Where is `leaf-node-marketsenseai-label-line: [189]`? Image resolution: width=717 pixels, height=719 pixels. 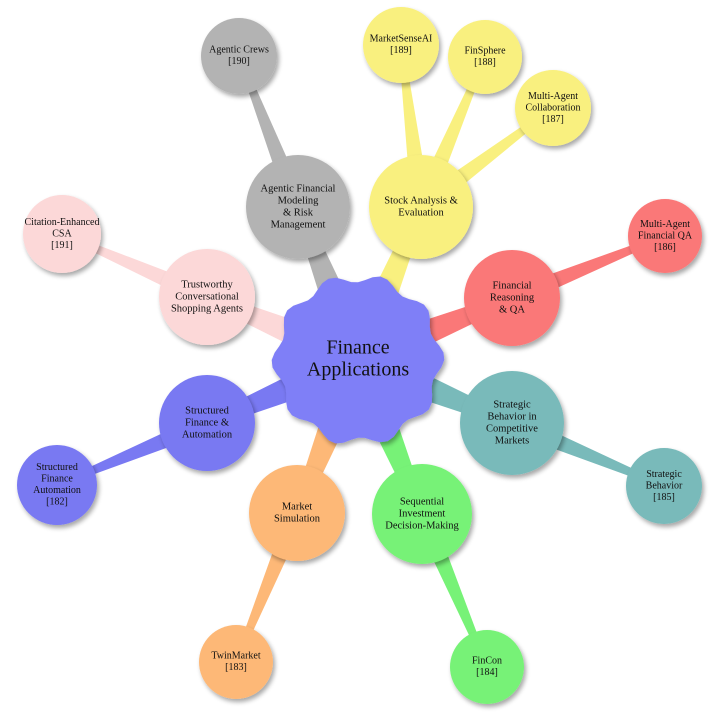 leaf-node-marketsenseai-label-line: [189] is located at coordinates (401, 50).